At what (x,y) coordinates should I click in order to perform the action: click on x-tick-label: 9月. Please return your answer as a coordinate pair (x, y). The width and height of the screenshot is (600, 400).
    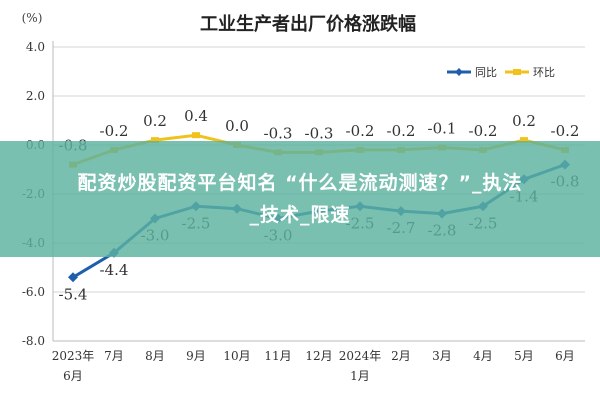
    Looking at the image, I should click on (196, 356).